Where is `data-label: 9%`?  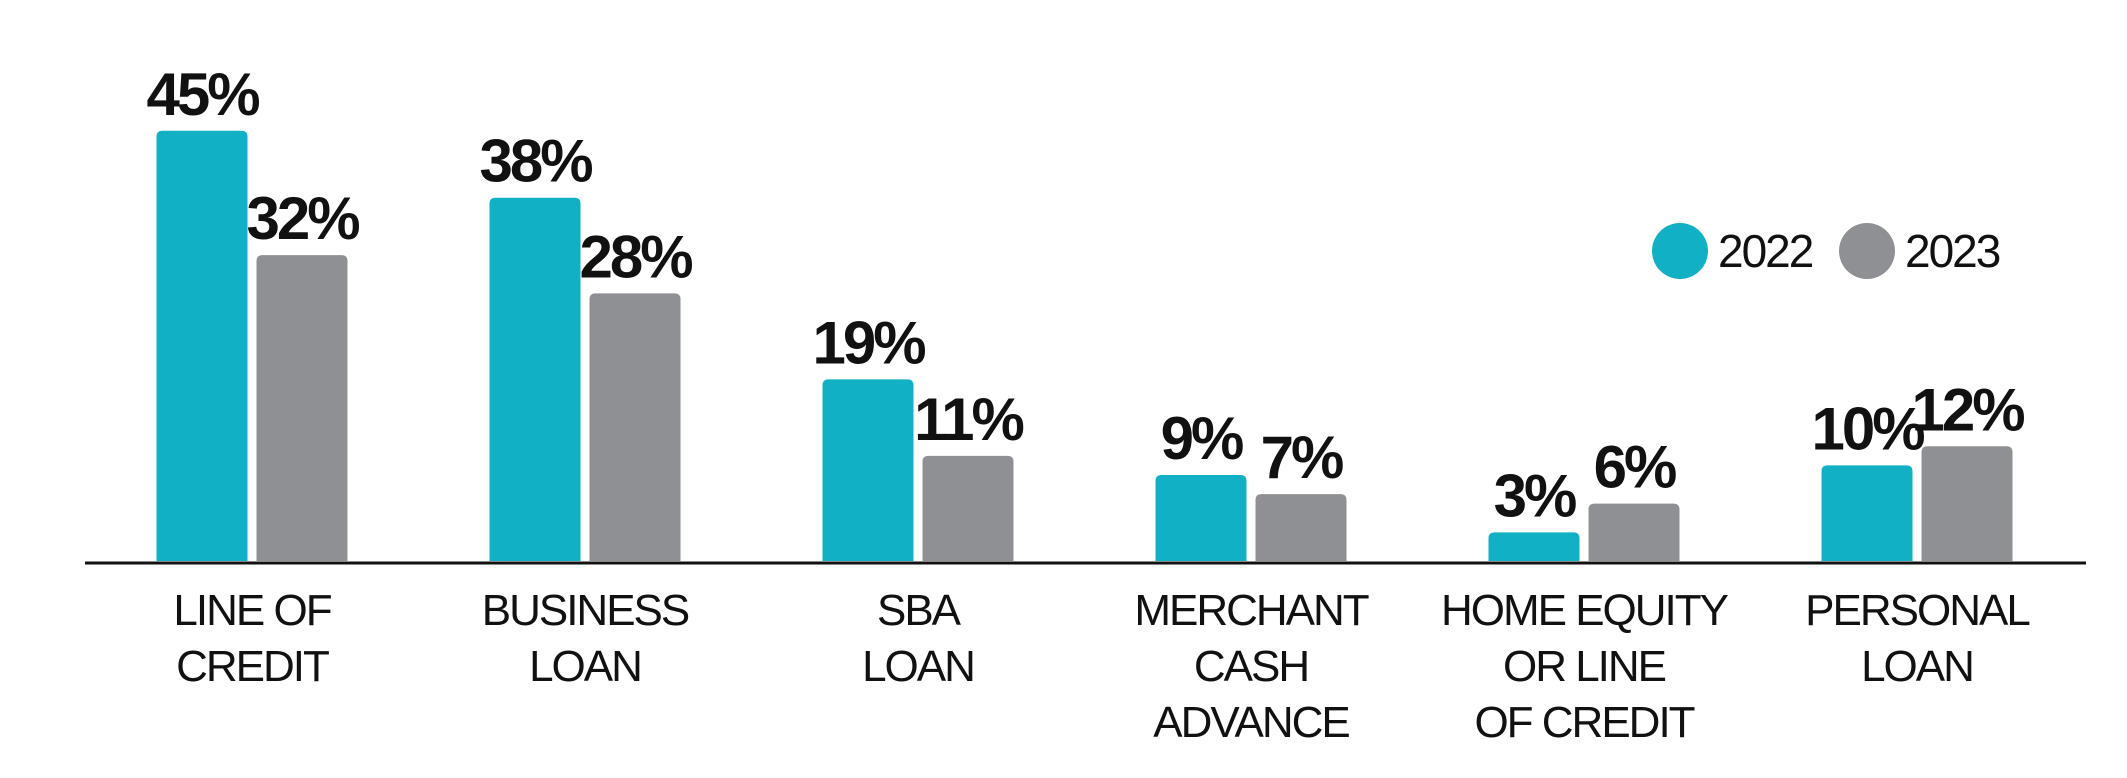 data-label: 9% is located at coordinates (1202, 438).